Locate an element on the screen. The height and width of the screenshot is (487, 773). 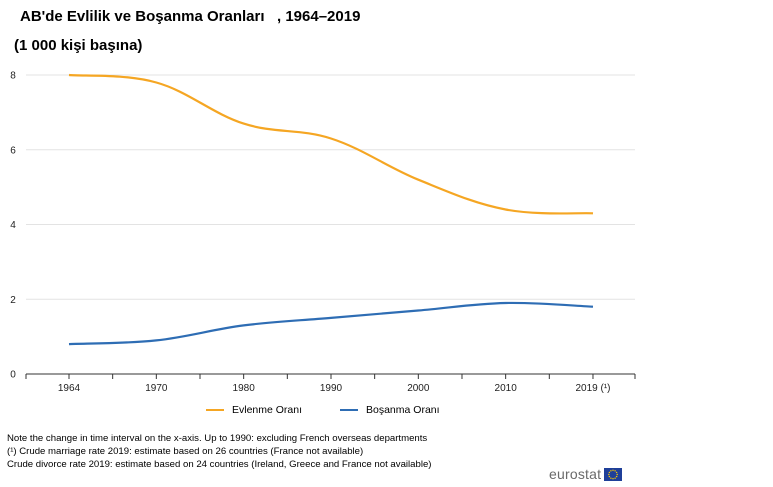
y-tick-label: 6 is located at coordinates (13, 150).